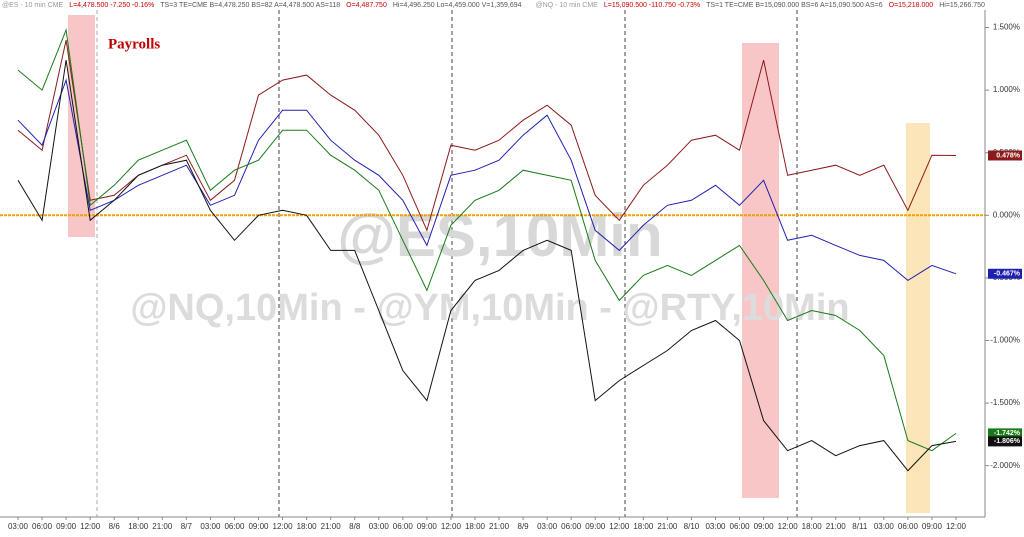  Describe the element at coordinates (366, 5) in the screenshot. I see `header-field: O=4,487.750` at that location.